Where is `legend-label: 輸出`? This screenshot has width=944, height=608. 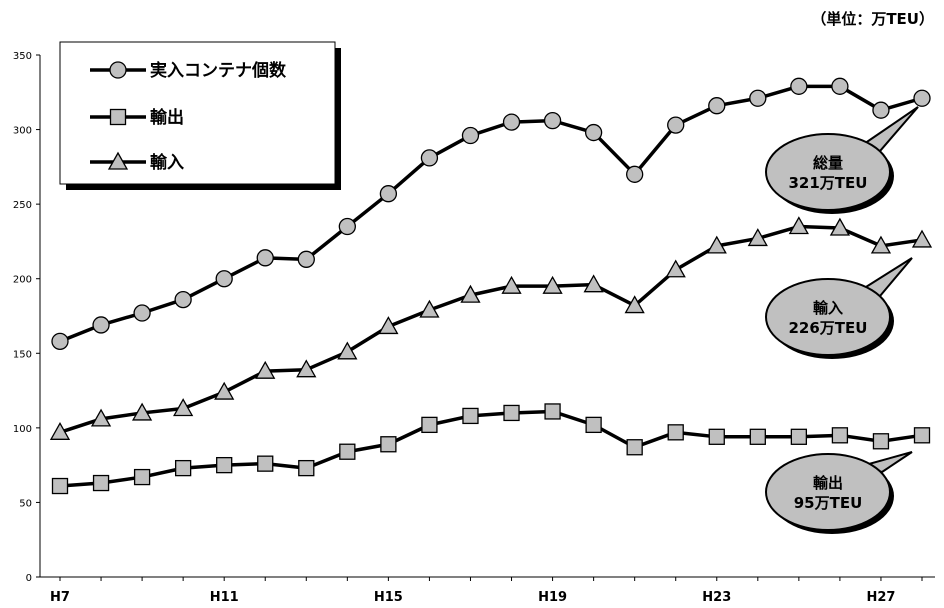
legend-label: 輸出 is located at coordinates (167, 117).